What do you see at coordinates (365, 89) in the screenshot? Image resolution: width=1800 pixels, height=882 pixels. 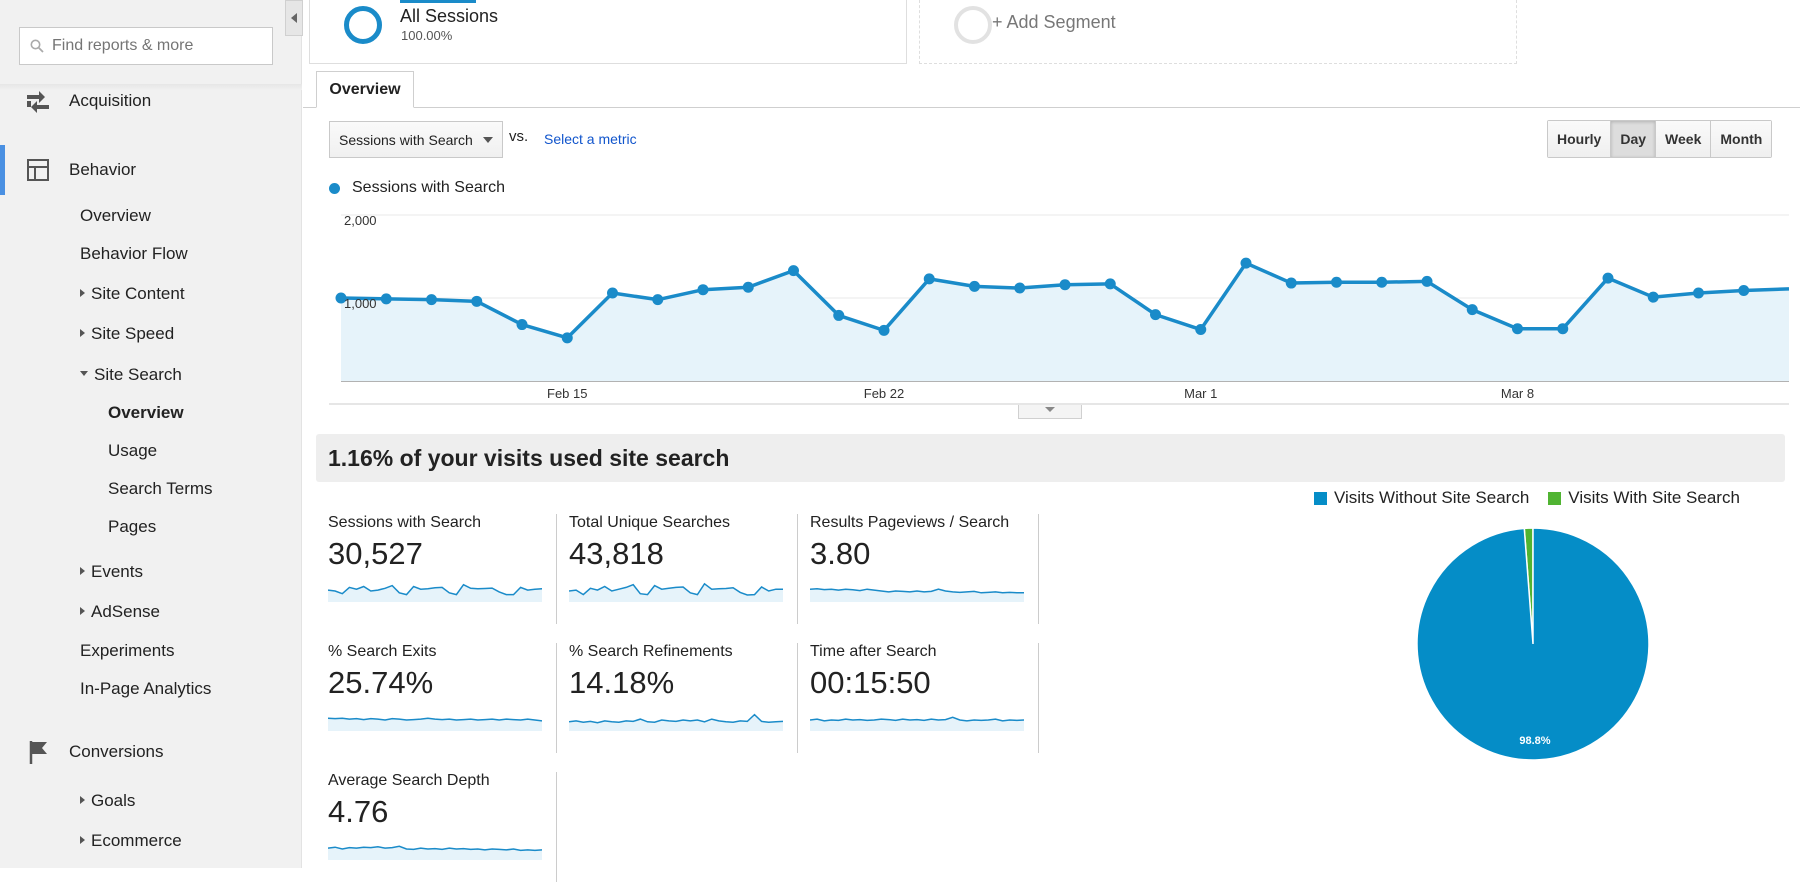 I see `tab-overview: Overview` at bounding box center [365, 89].